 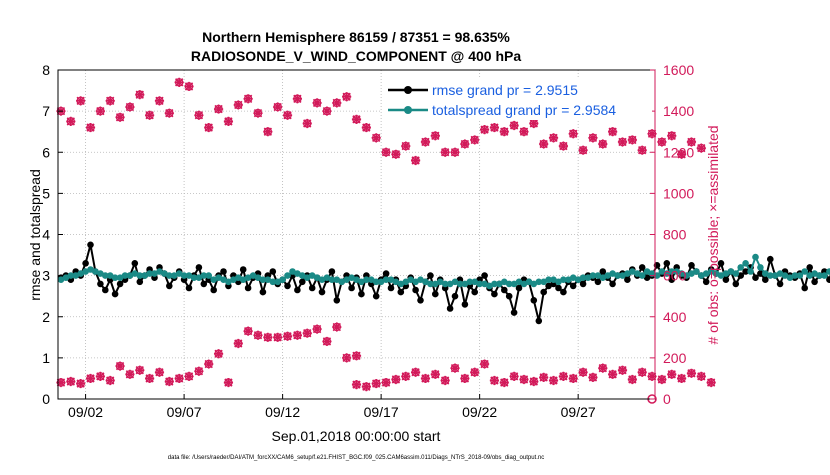 What do you see at coordinates (356, 436) in the screenshot?
I see `x-axis-label: Sep.01,2018 00:00:00 start` at bounding box center [356, 436].